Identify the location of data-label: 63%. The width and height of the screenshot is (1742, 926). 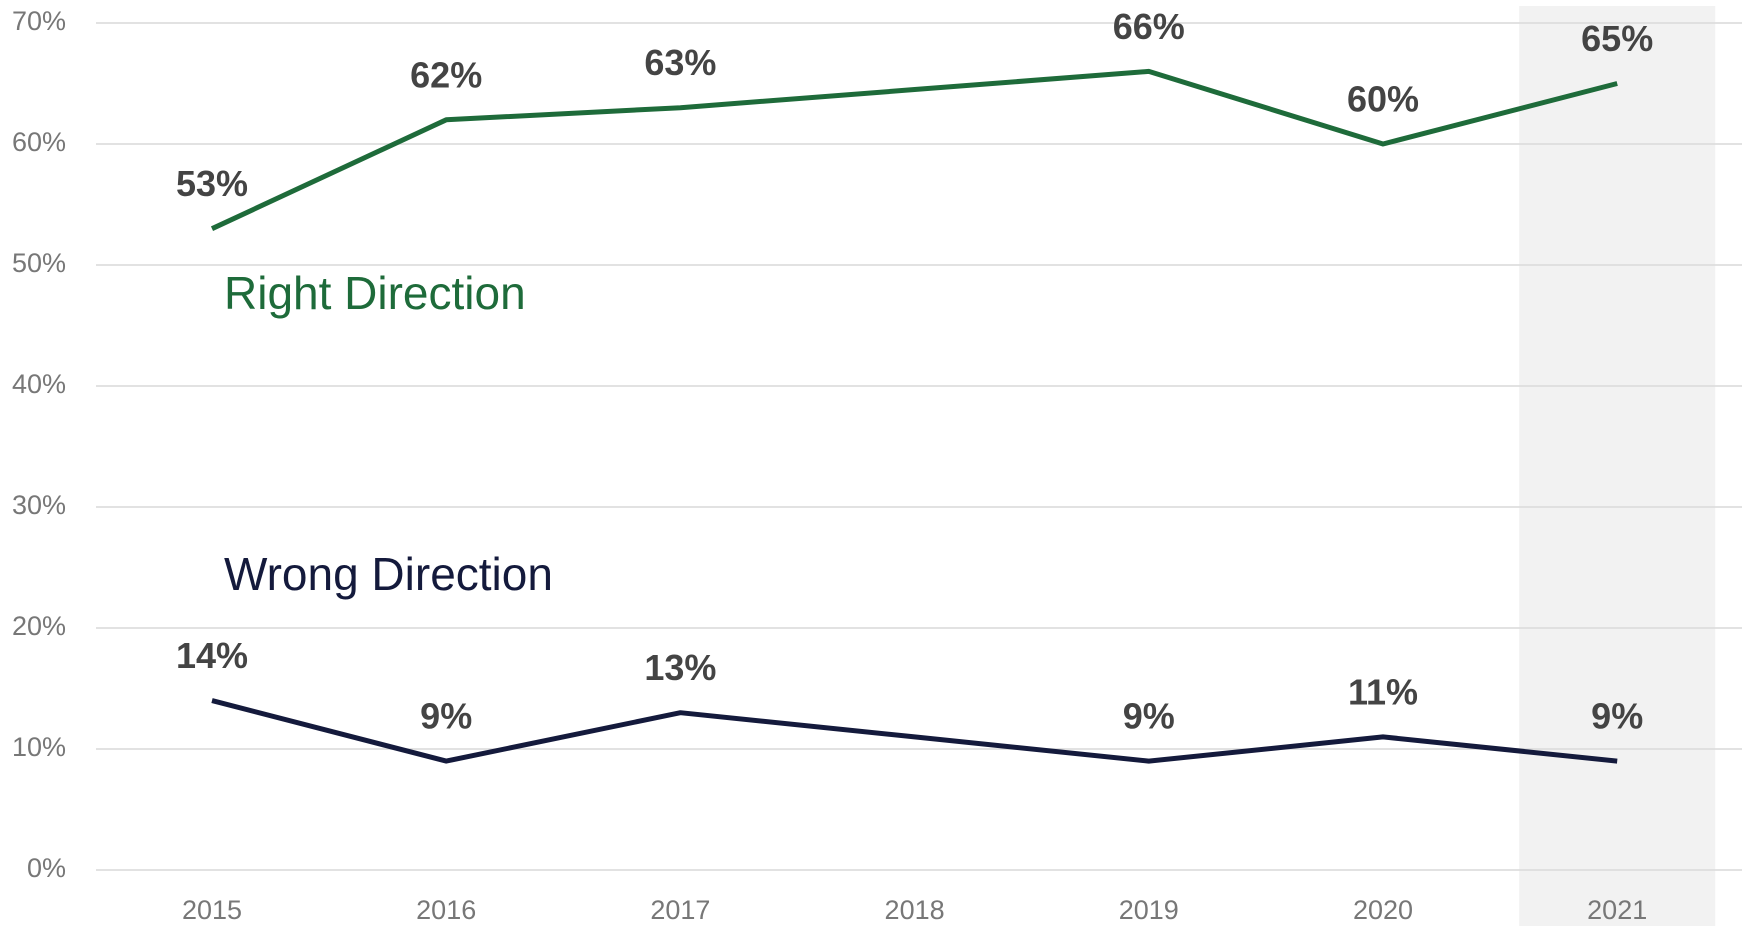
(680, 62).